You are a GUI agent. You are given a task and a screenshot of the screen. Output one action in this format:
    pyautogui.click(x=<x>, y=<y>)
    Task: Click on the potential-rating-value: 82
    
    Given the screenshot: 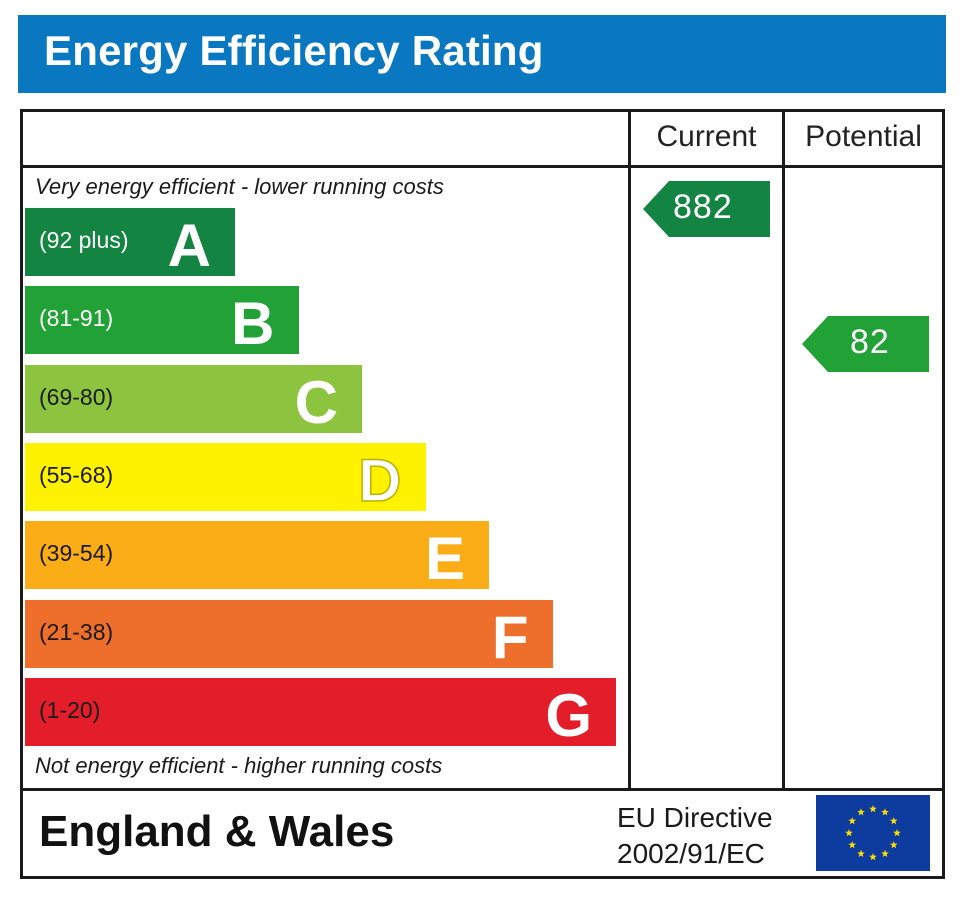 What is the action you would take?
    pyautogui.click(x=870, y=342)
    